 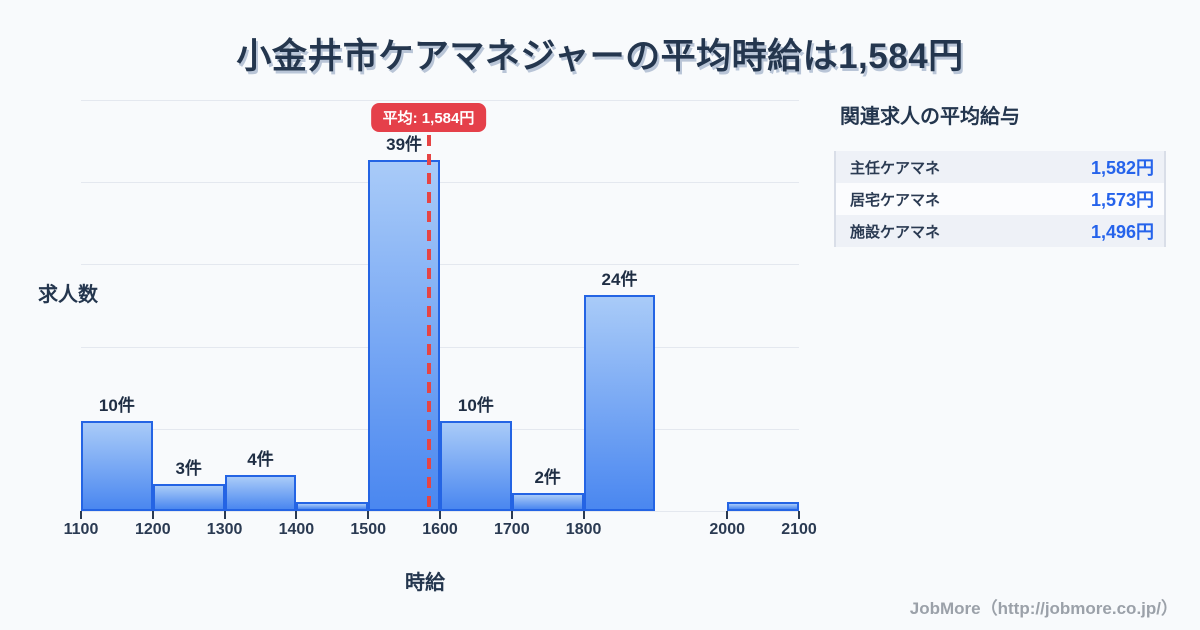 What do you see at coordinates (727, 529) in the screenshot?
I see `x-tick-label: 2000` at bounding box center [727, 529].